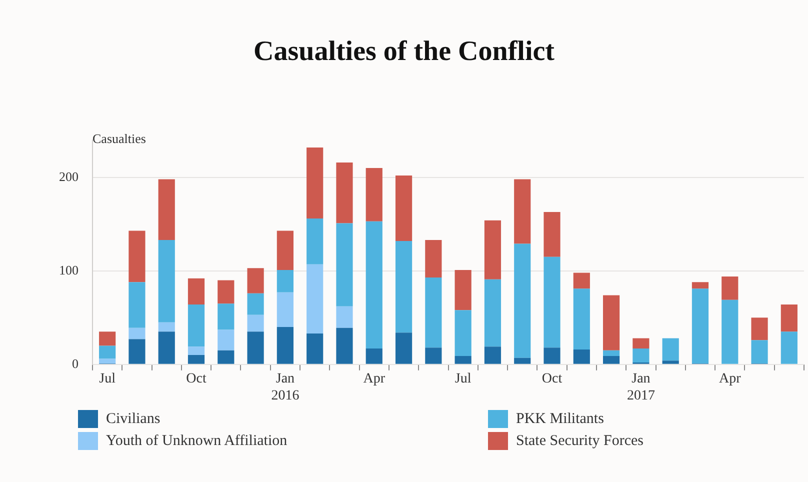  What do you see at coordinates (404, 52) in the screenshot?
I see `chart-title: Casualties of the Conflict` at bounding box center [404, 52].